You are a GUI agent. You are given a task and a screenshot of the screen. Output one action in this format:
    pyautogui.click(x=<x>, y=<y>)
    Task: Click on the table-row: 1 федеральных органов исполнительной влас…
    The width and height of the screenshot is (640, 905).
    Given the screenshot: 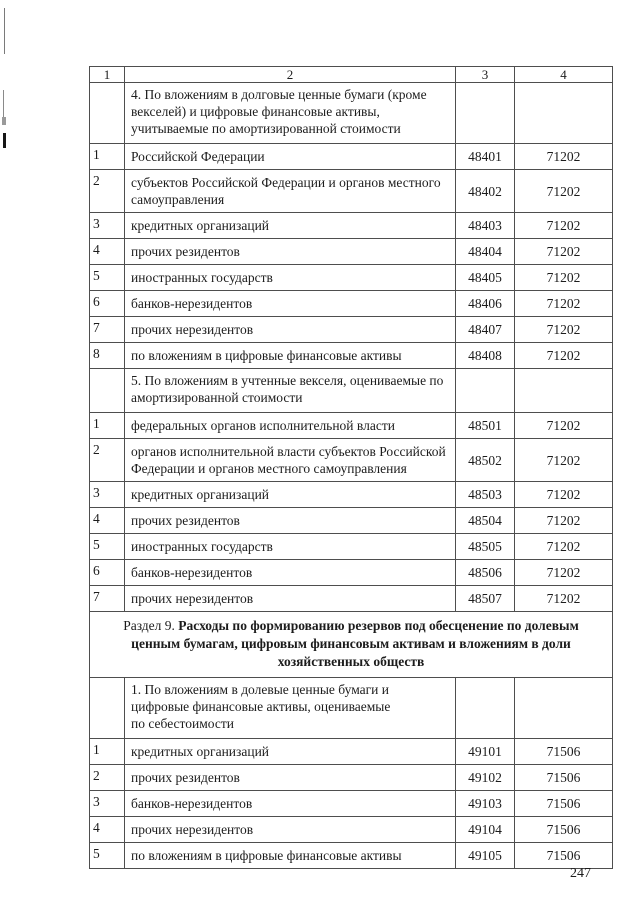 What is the action you would take?
    pyautogui.click(x=351, y=425)
    